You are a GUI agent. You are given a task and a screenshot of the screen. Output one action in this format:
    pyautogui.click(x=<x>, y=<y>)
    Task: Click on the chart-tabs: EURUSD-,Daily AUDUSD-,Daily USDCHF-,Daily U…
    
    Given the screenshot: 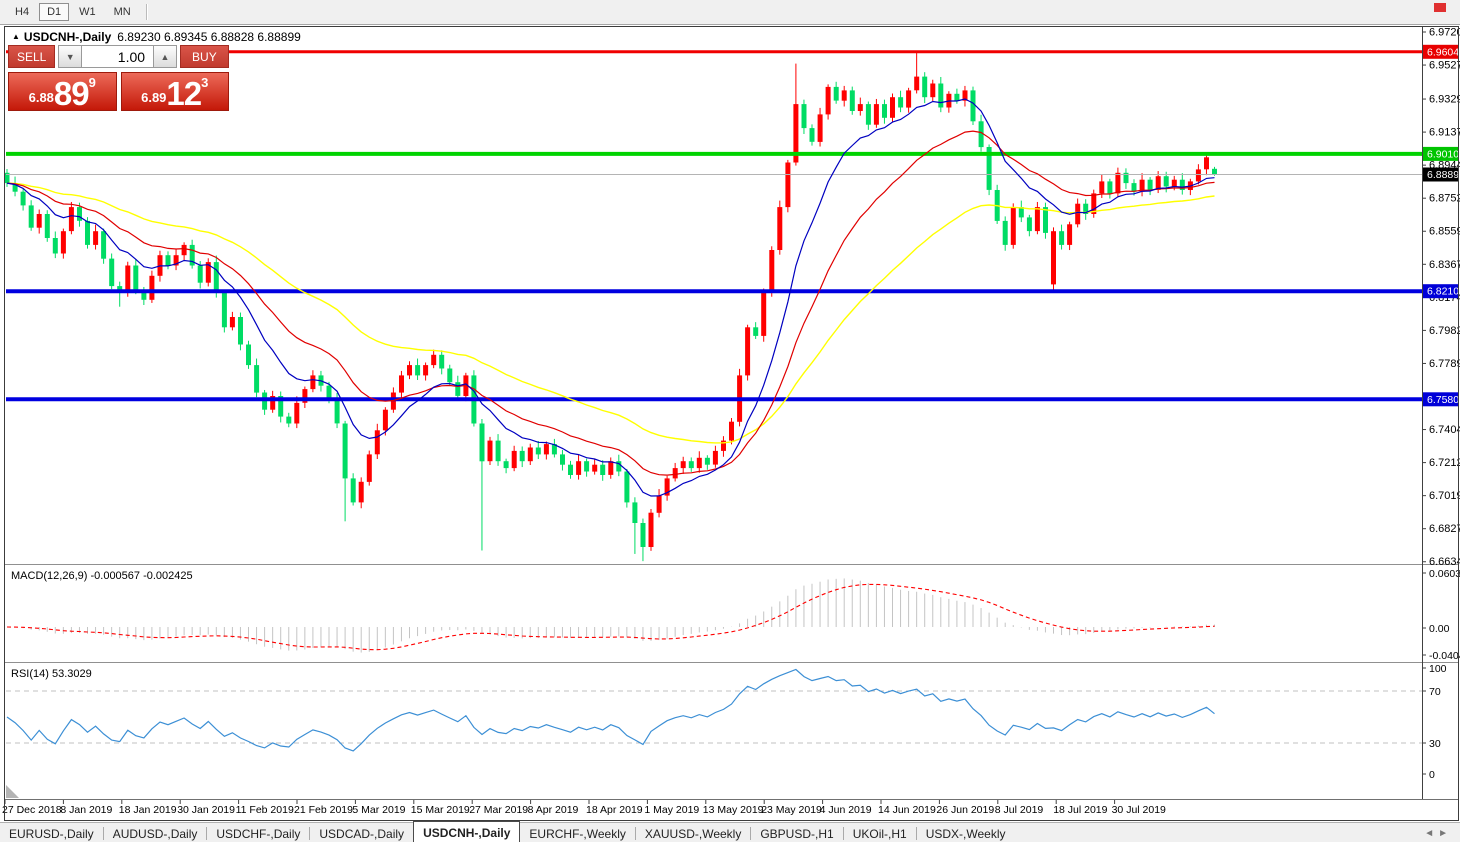 What is the action you would take?
    pyautogui.click(x=507, y=831)
    